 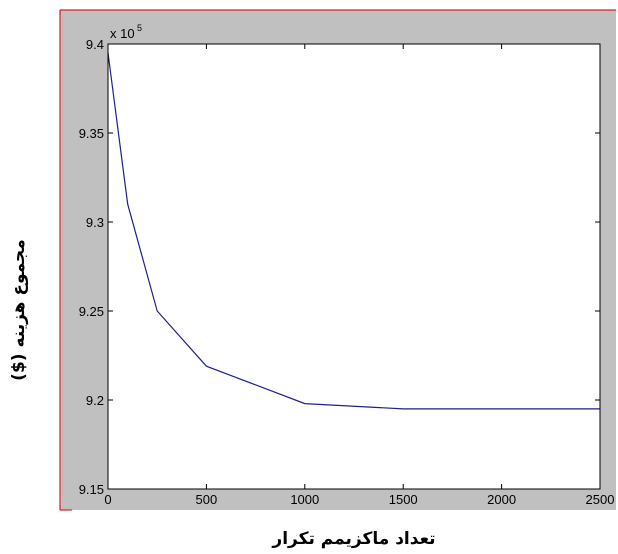 What do you see at coordinates (95, 222) in the screenshot?
I see `y-tick-label: 9.3` at bounding box center [95, 222].